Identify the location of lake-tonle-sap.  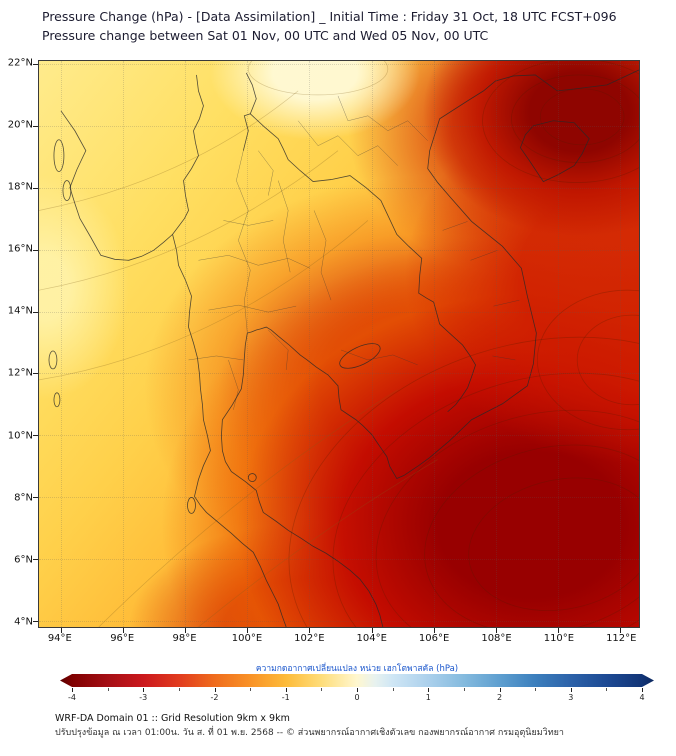
(360, 356).